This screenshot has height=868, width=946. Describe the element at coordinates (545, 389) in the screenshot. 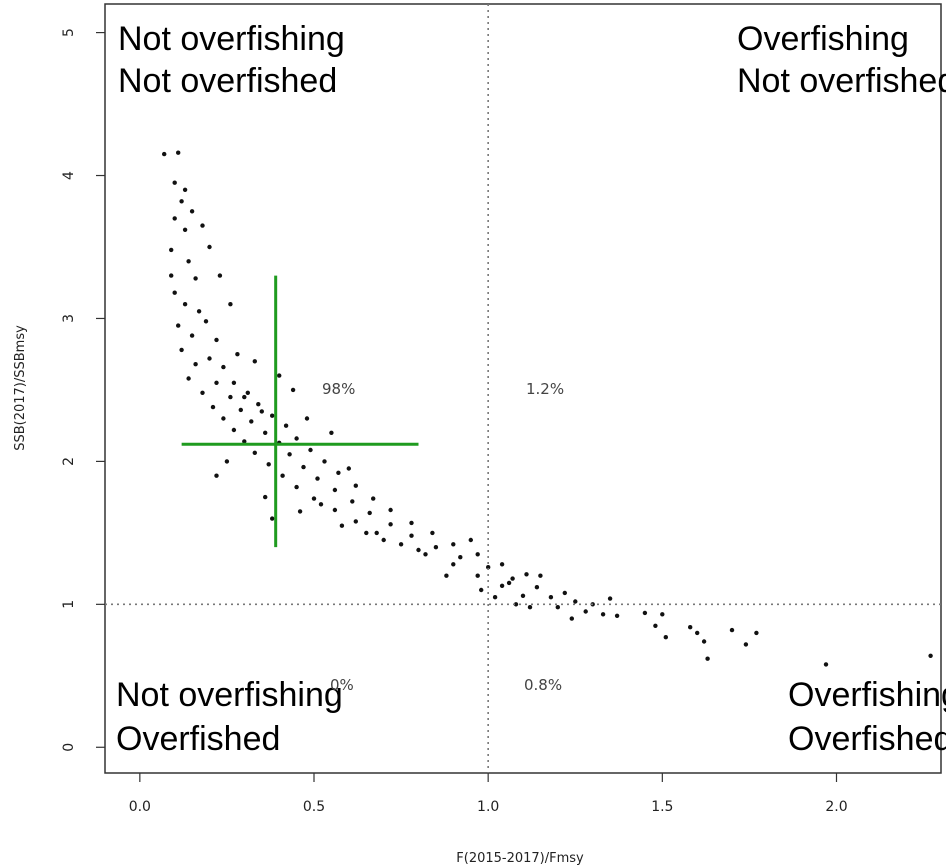

I see `pct-top-right: 1.2%` at that location.